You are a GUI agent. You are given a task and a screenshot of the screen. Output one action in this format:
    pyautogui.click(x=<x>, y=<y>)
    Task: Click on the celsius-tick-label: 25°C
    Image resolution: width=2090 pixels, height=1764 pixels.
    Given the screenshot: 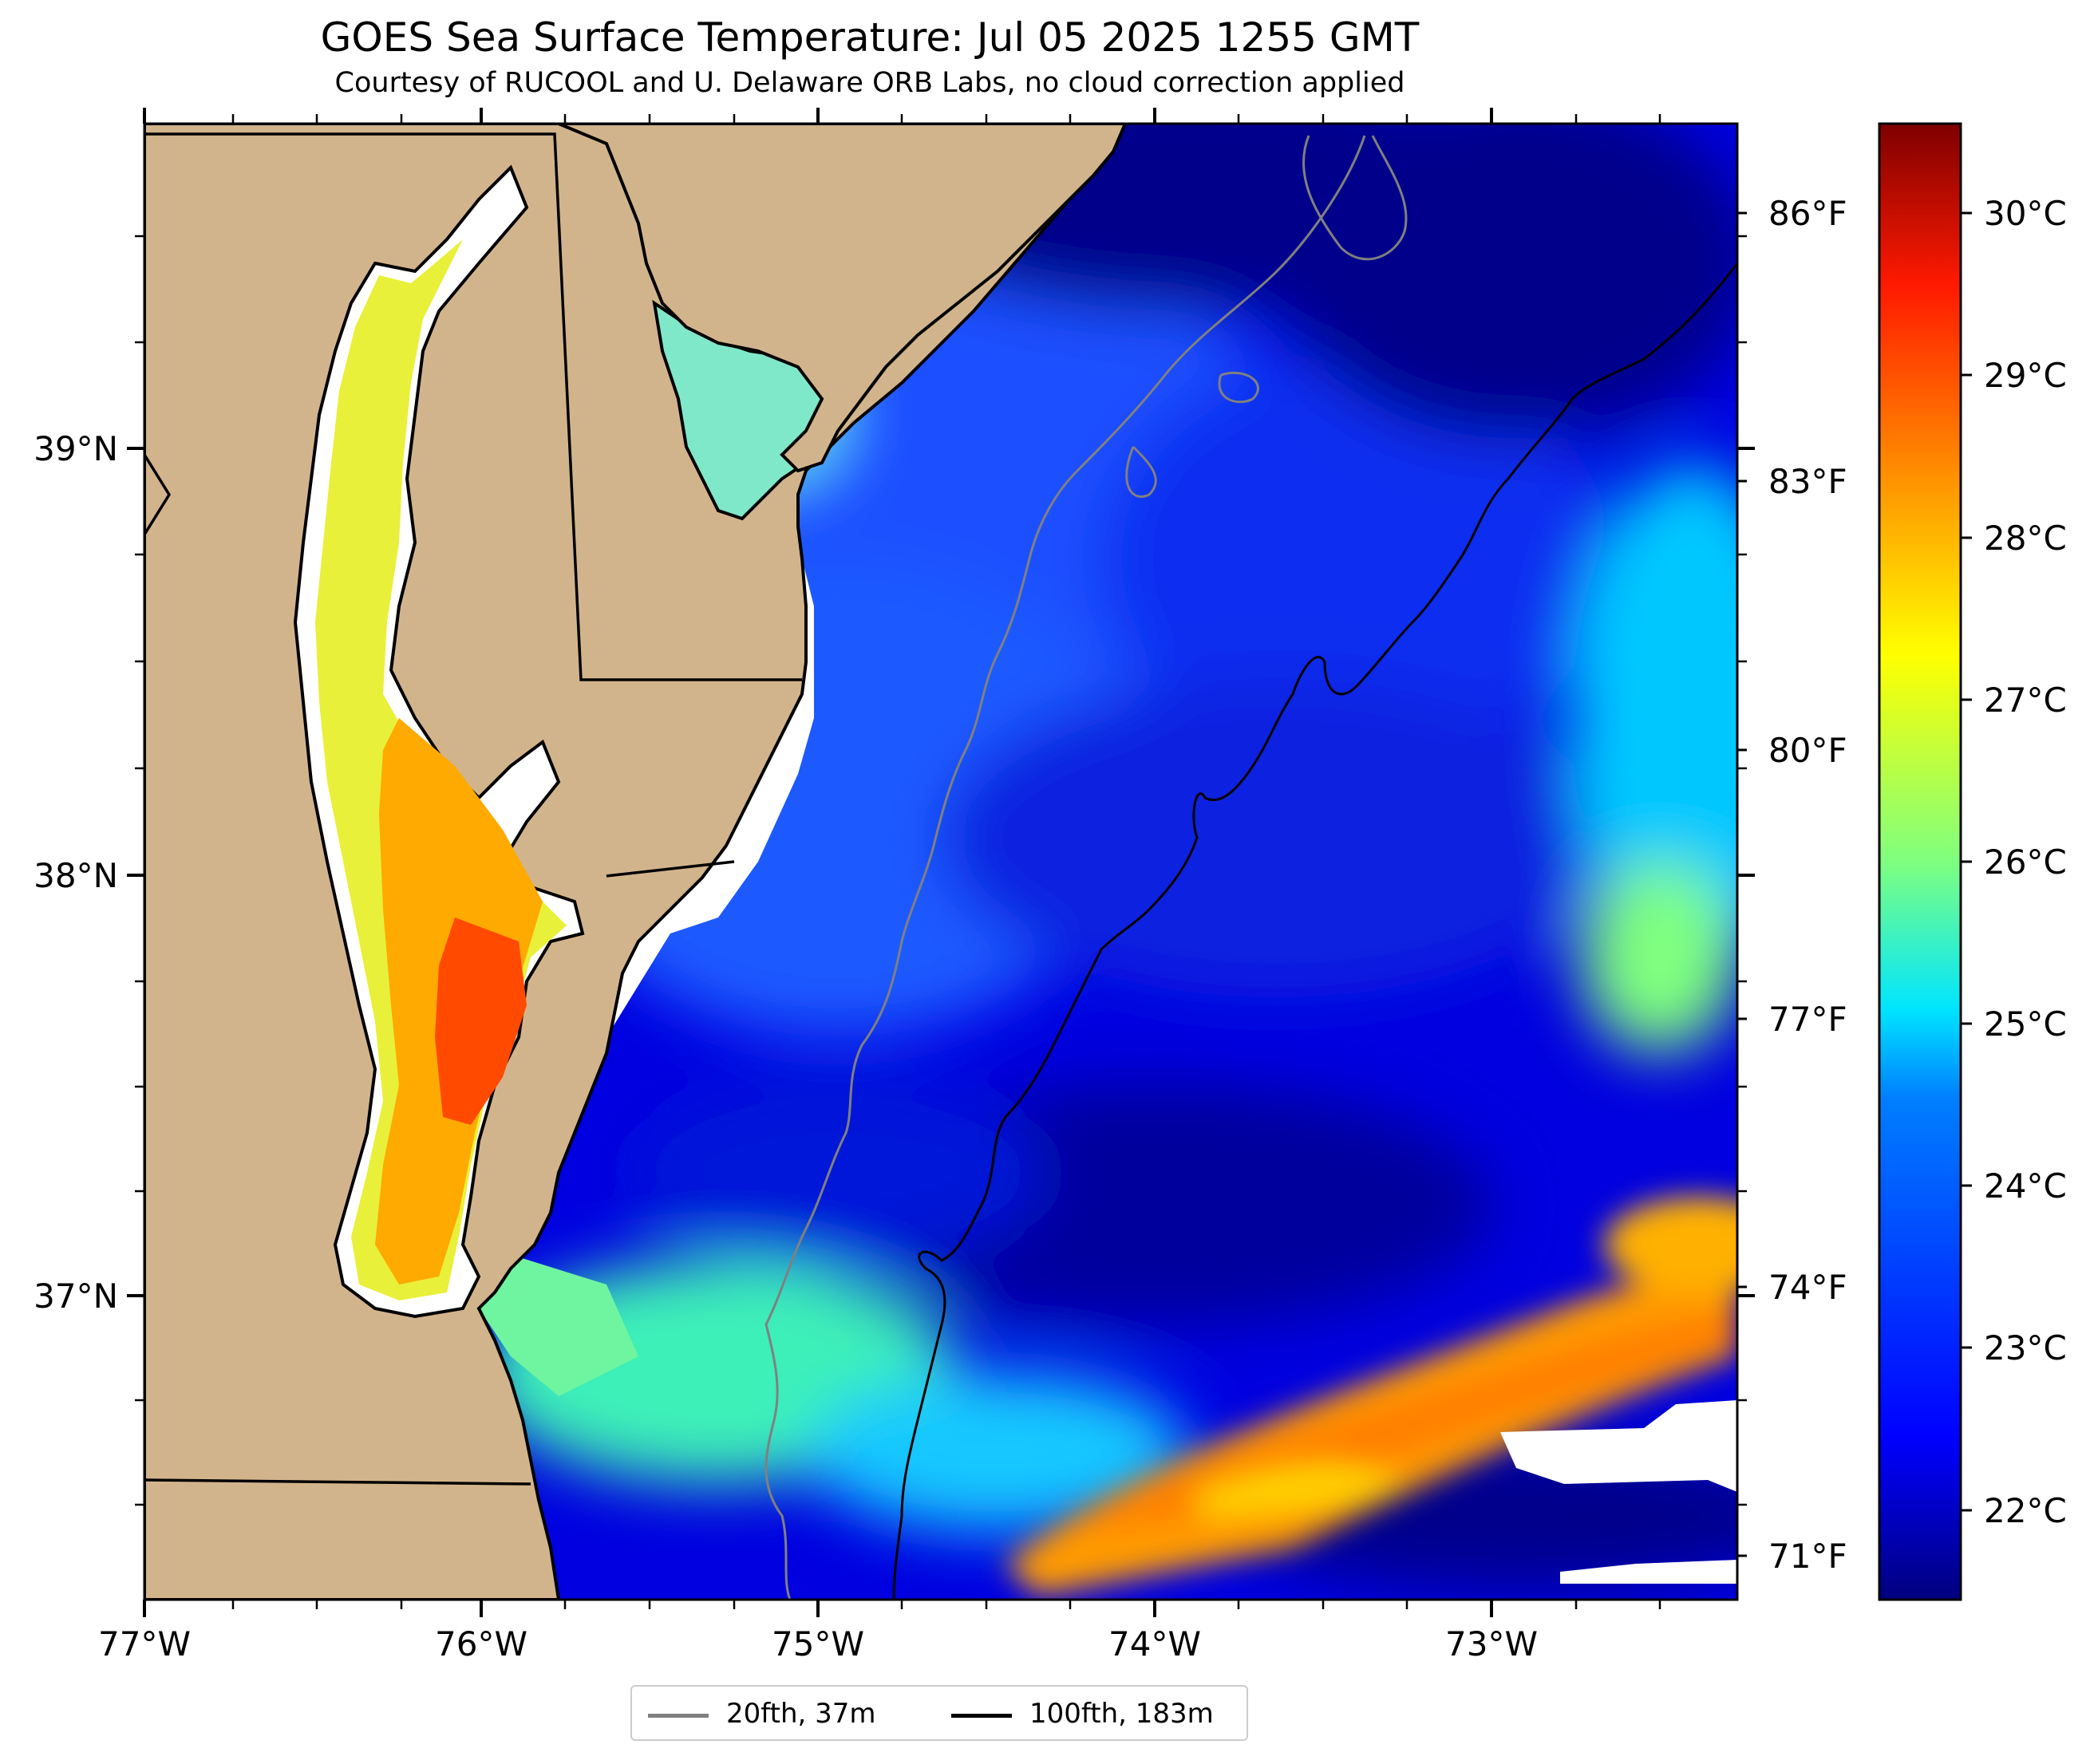 What is the action you would take?
    pyautogui.click(x=2025, y=1024)
    